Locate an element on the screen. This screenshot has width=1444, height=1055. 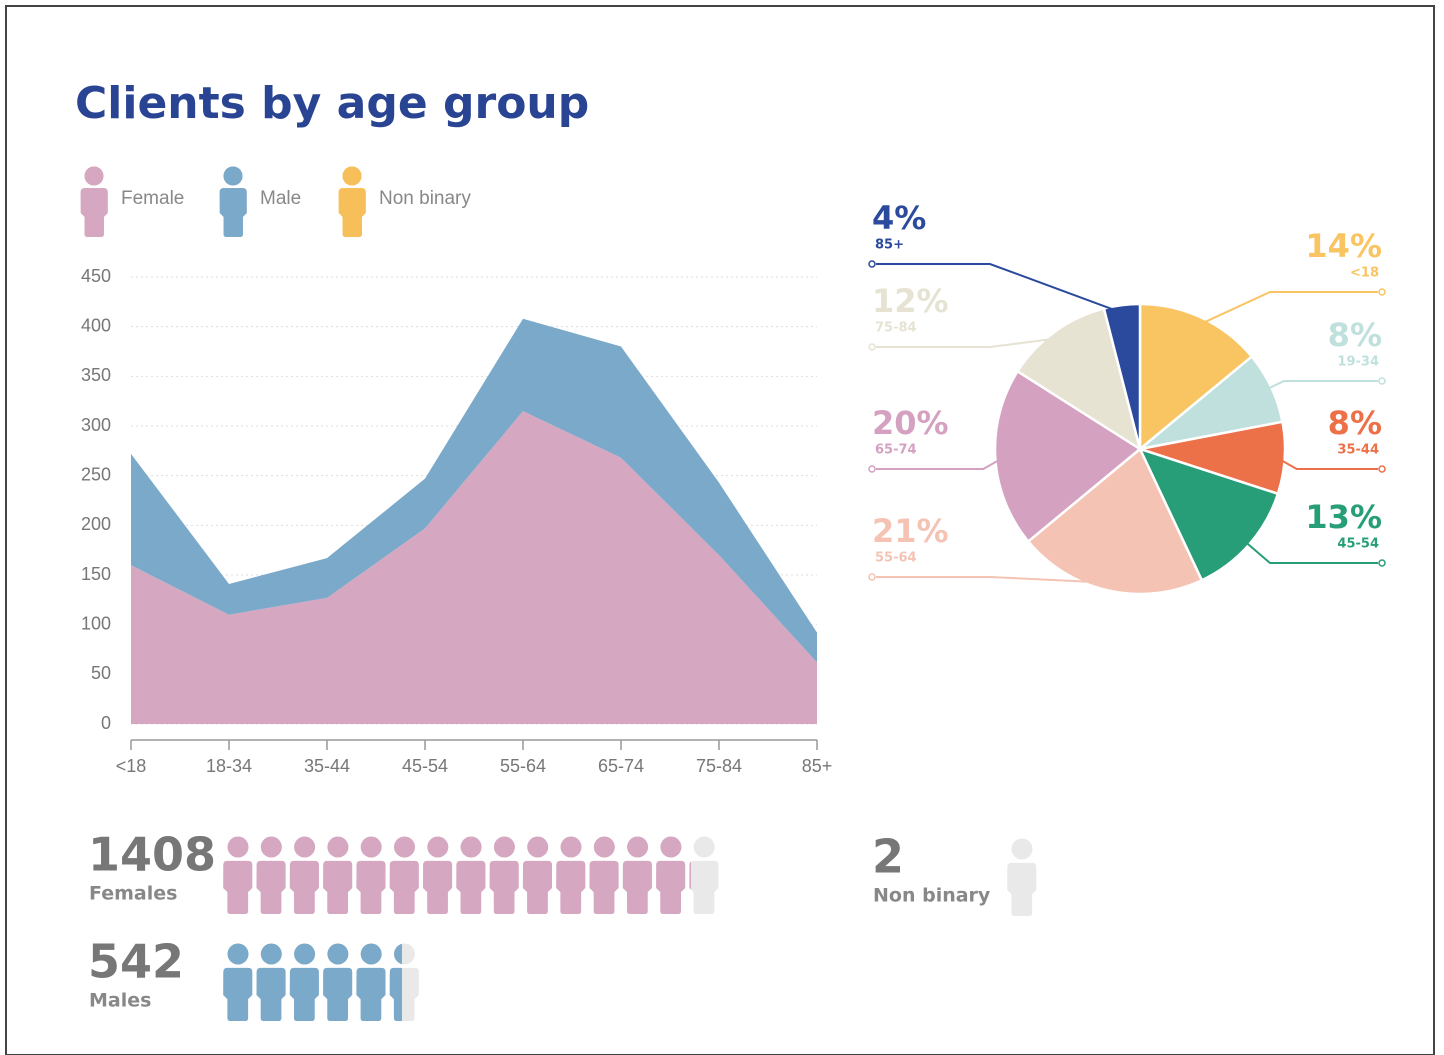
pie-value-label: 20% is located at coordinates (910, 423).